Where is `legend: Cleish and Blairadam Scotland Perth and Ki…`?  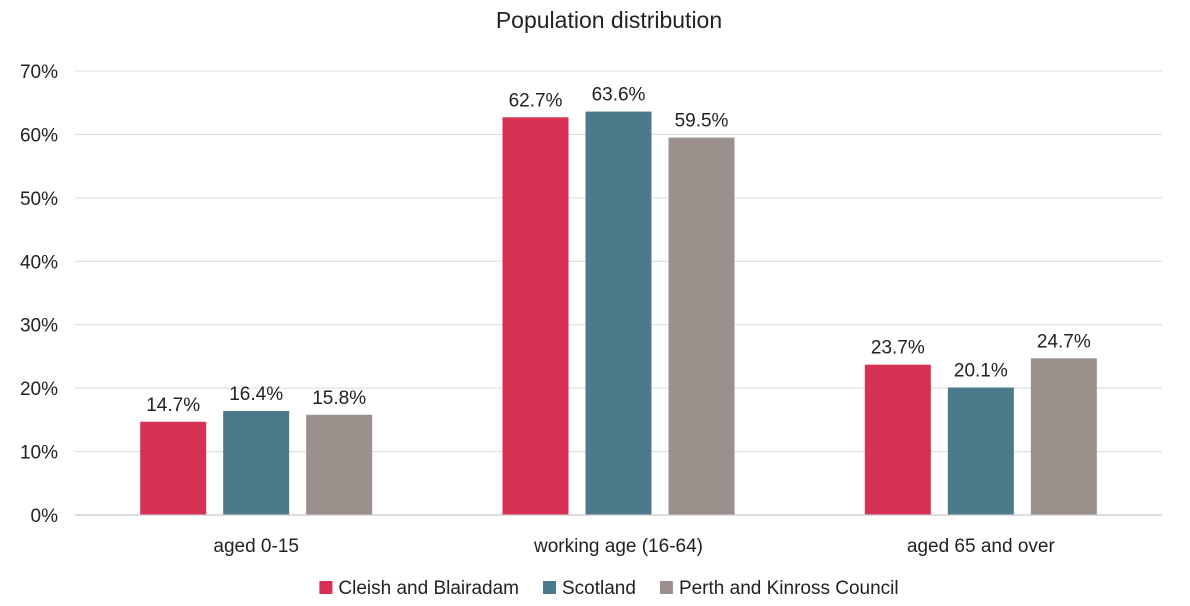
legend: Cleish and Blairadam Scotland Perth and Ki… is located at coordinates (609, 588).